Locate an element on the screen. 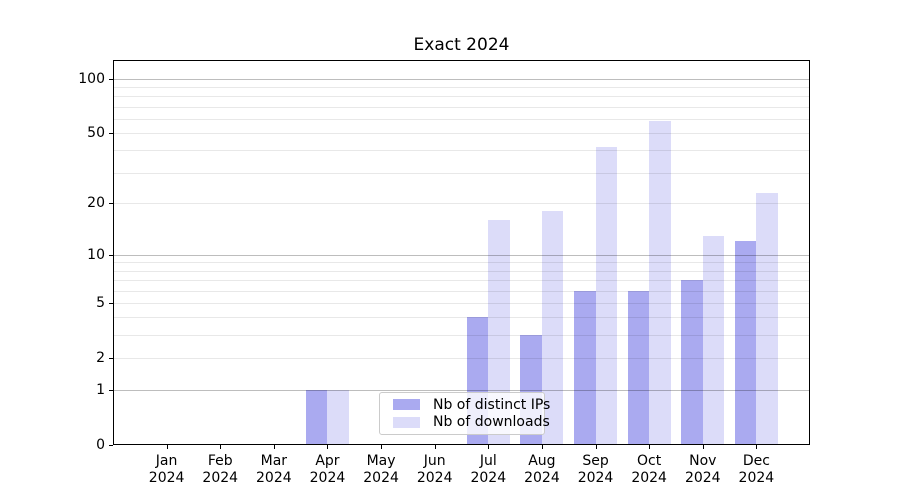 The width and height of the screenshot is (900, 500). y-tick-label: 50 is located at coordinates (96, 133).